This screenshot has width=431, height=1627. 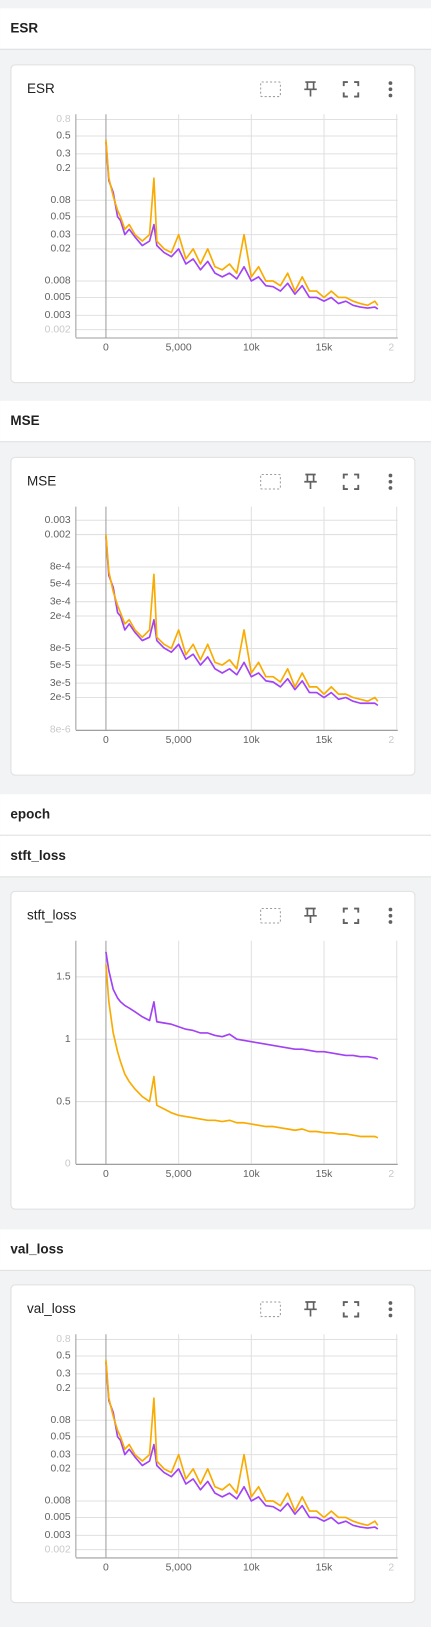 What do you see at coordinates (68, 1039) in the screenshot?
I see `y-tick-label: 1` at bounding box center [68, 1039].